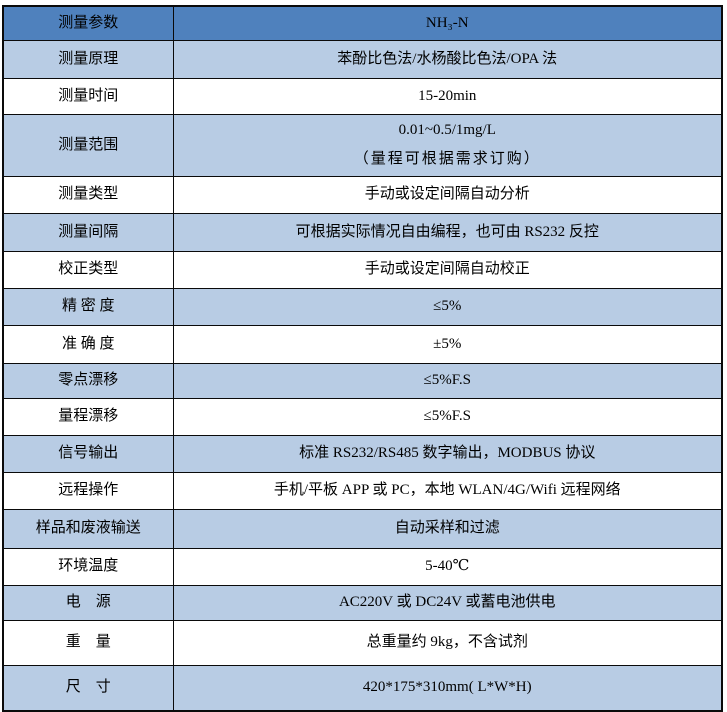  I want to click on table-row: 电 源 AC220V 或 DC24V 或蓄电池供电, so click(362, 602).